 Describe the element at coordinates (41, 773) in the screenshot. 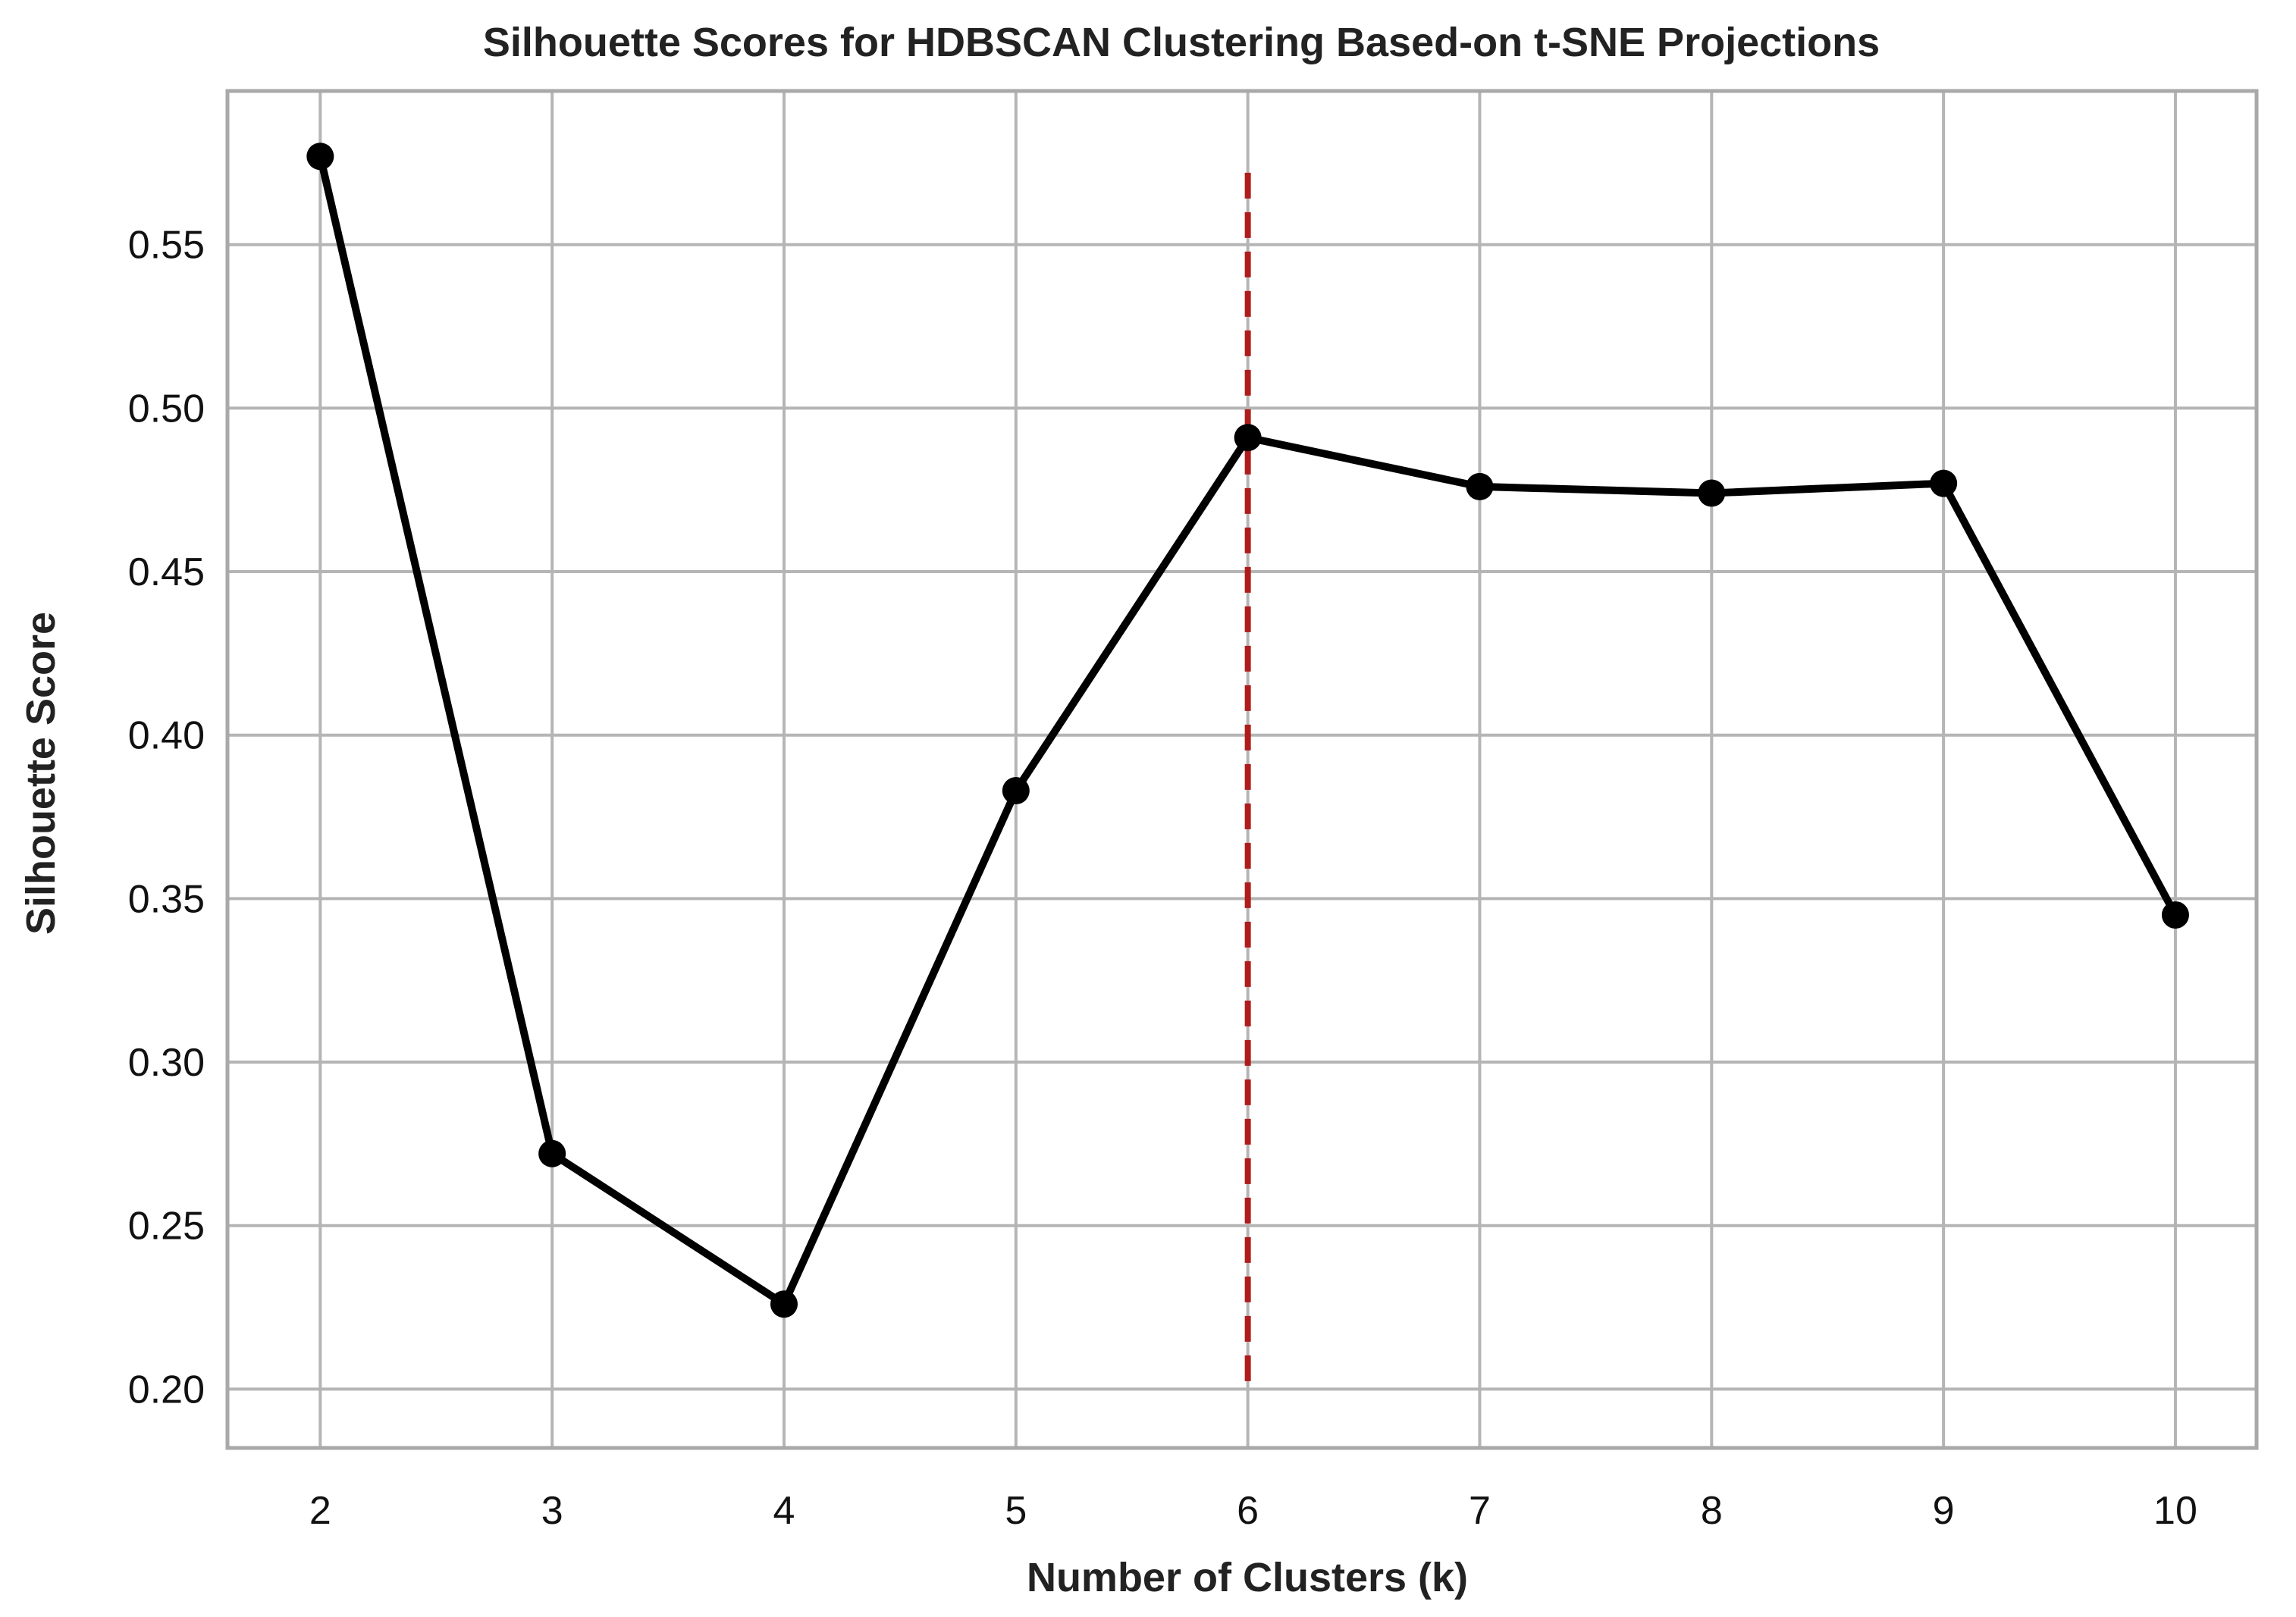

I see `y-axis-label: Silhouette Score` at that location.